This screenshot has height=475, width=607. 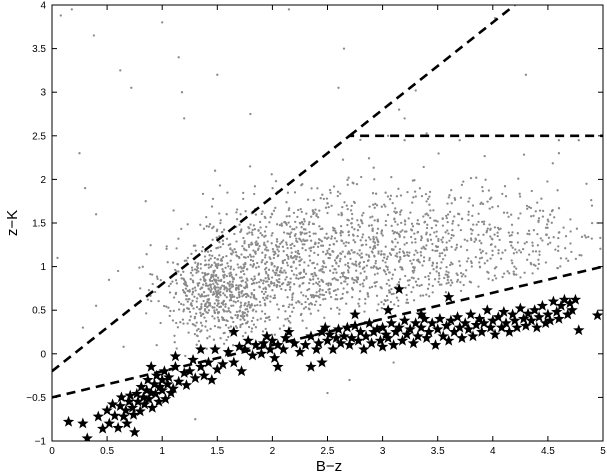 I want to click on x-tick-label: 4.5, so click(x=548, y=451).